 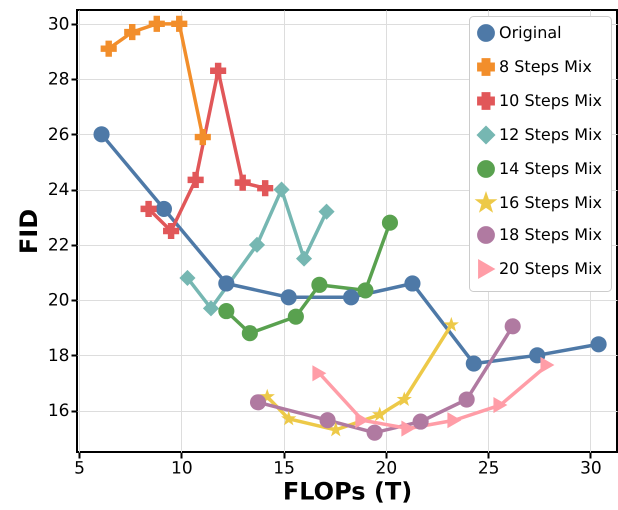 I want to click on legend-label: 20 Steps Mix, so click(x=550, y=268).